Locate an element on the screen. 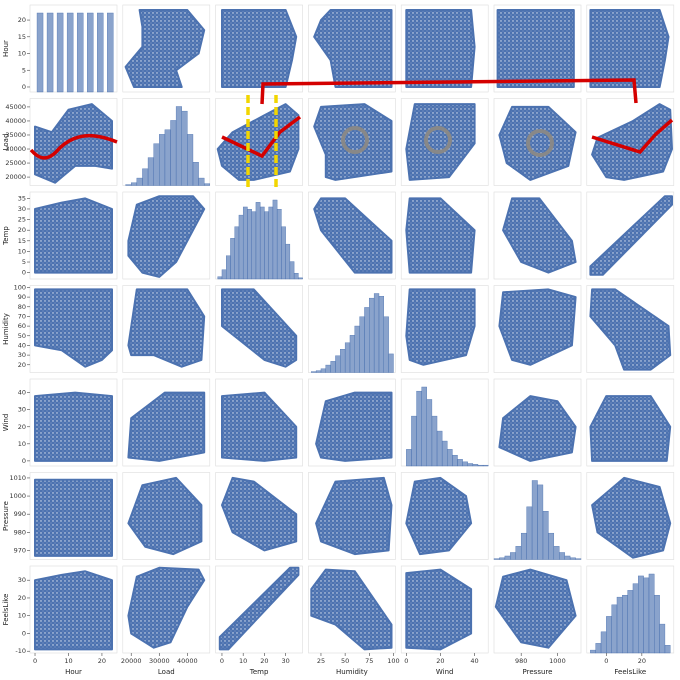  y-tick-label: 80 is located at coordinates (22, 307).